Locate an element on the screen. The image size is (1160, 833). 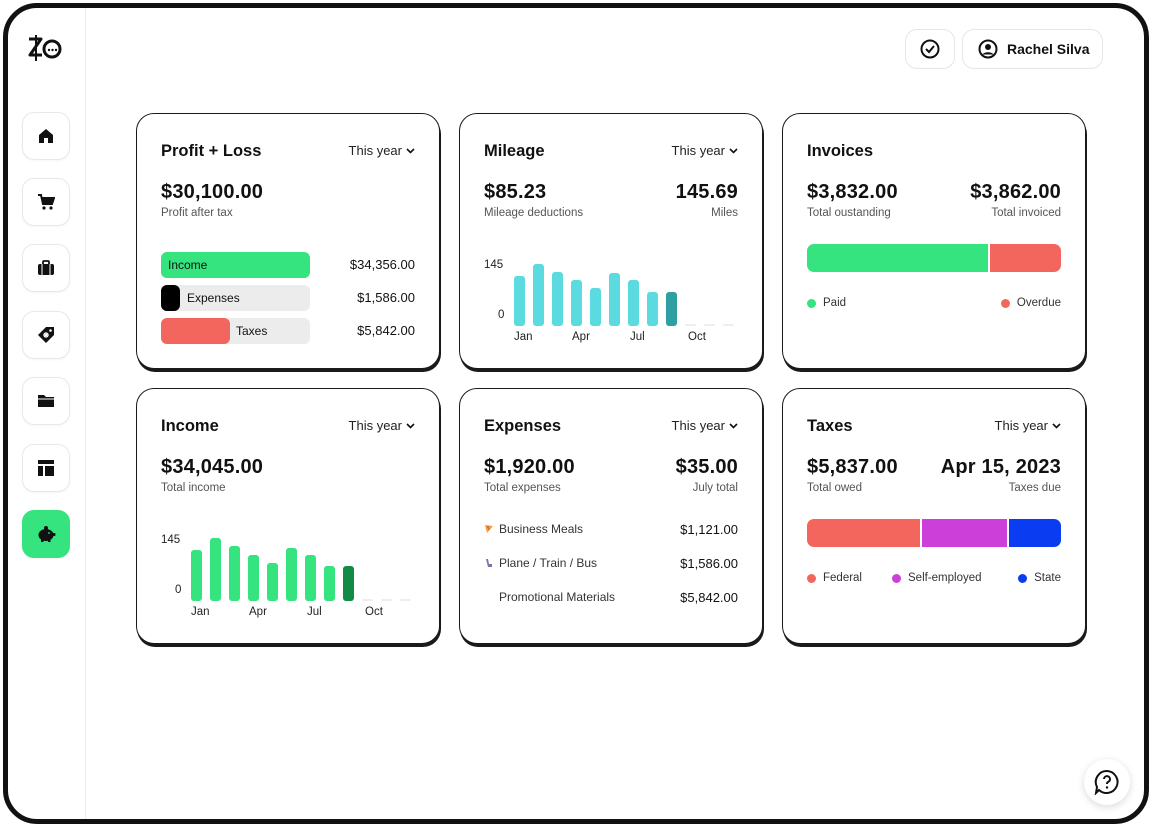
segment-federal is located at coordinates (863, 533).